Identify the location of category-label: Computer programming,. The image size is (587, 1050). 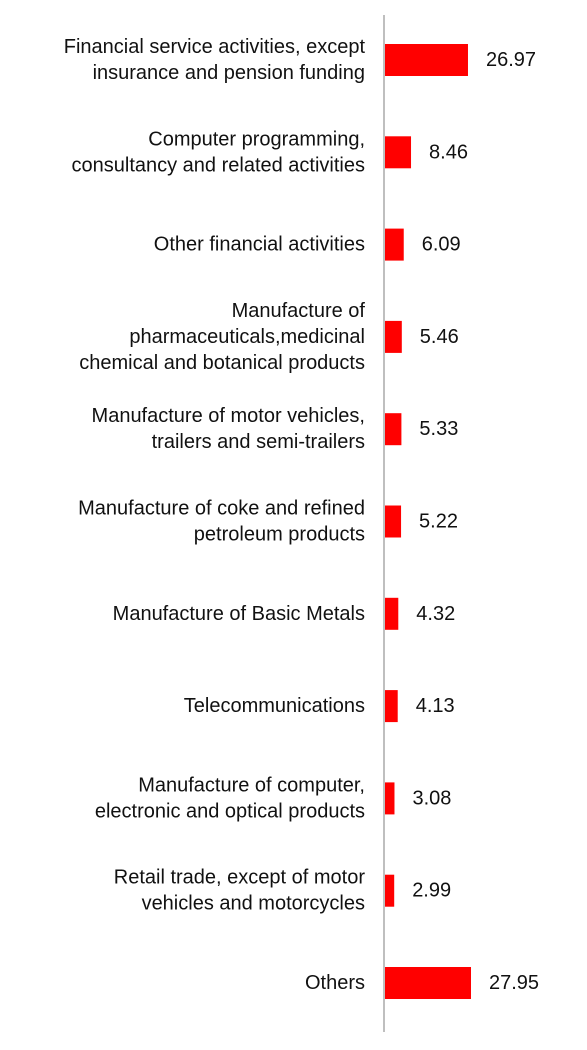
(256, 139).